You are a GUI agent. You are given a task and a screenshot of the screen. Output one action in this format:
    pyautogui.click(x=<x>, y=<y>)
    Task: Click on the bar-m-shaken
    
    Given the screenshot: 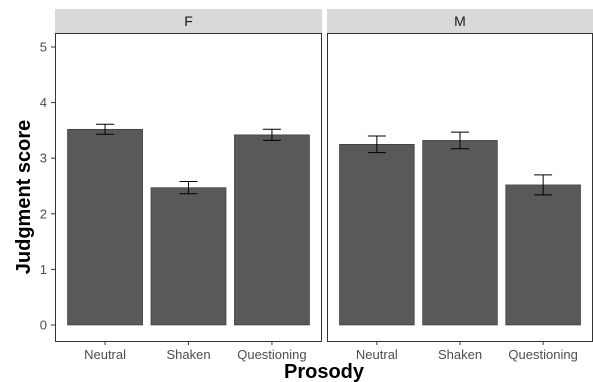 What is the action you would take?
    pyautogui.click(x=460, y=233)
    